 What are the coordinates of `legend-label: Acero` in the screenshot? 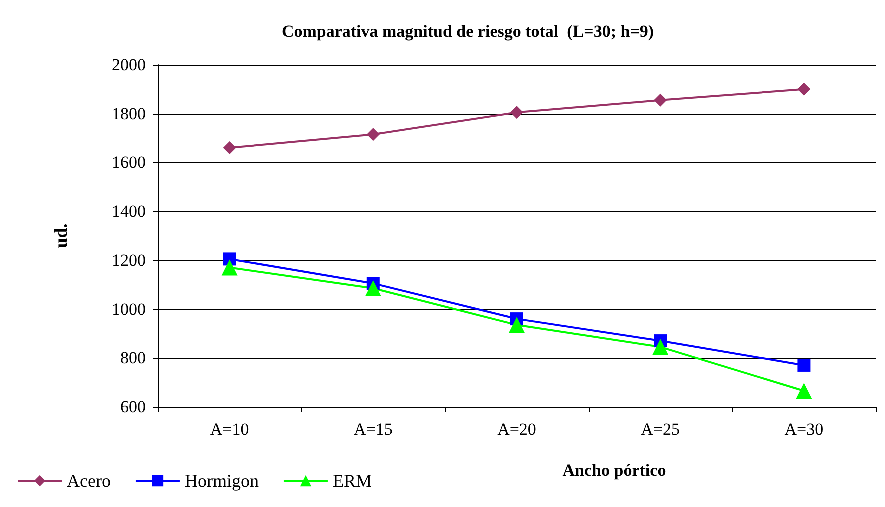 It's located at (89, 481).